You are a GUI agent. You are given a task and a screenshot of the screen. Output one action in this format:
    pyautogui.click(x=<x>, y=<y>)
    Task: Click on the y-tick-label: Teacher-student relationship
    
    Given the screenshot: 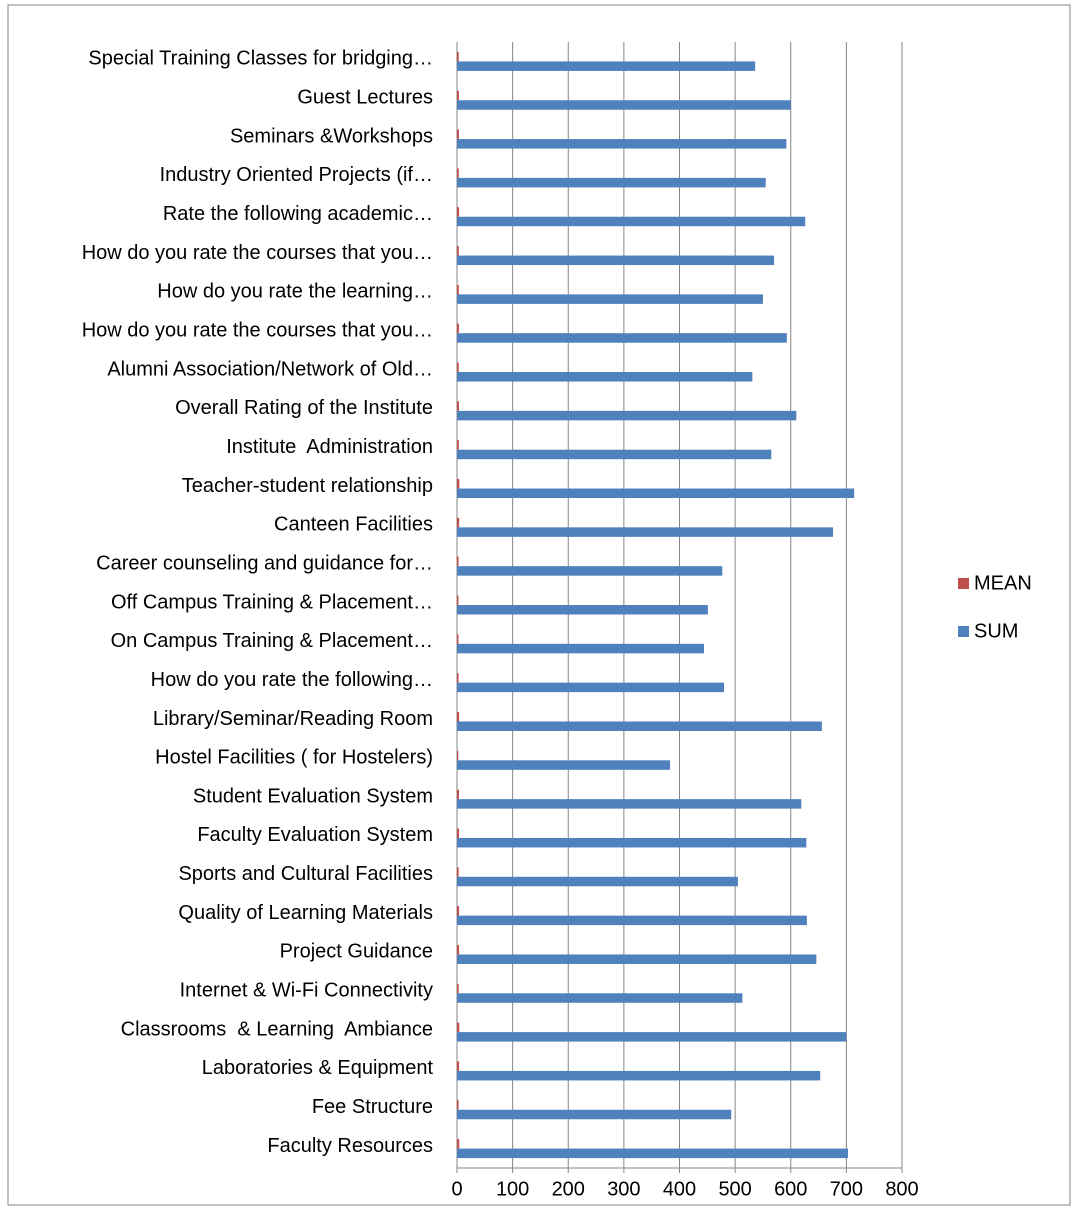 What is the action you would take?
    pyautogui.click(x=307, y=486)
    